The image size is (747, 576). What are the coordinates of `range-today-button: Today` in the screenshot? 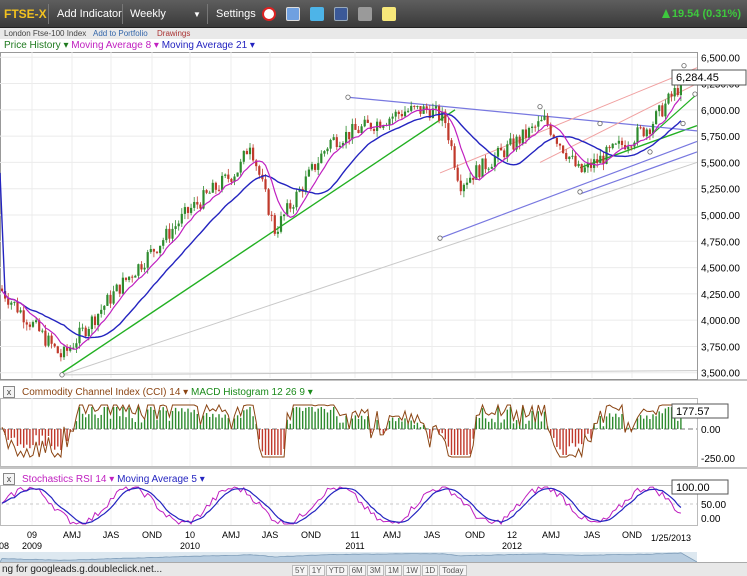 It's located at (453, 570).